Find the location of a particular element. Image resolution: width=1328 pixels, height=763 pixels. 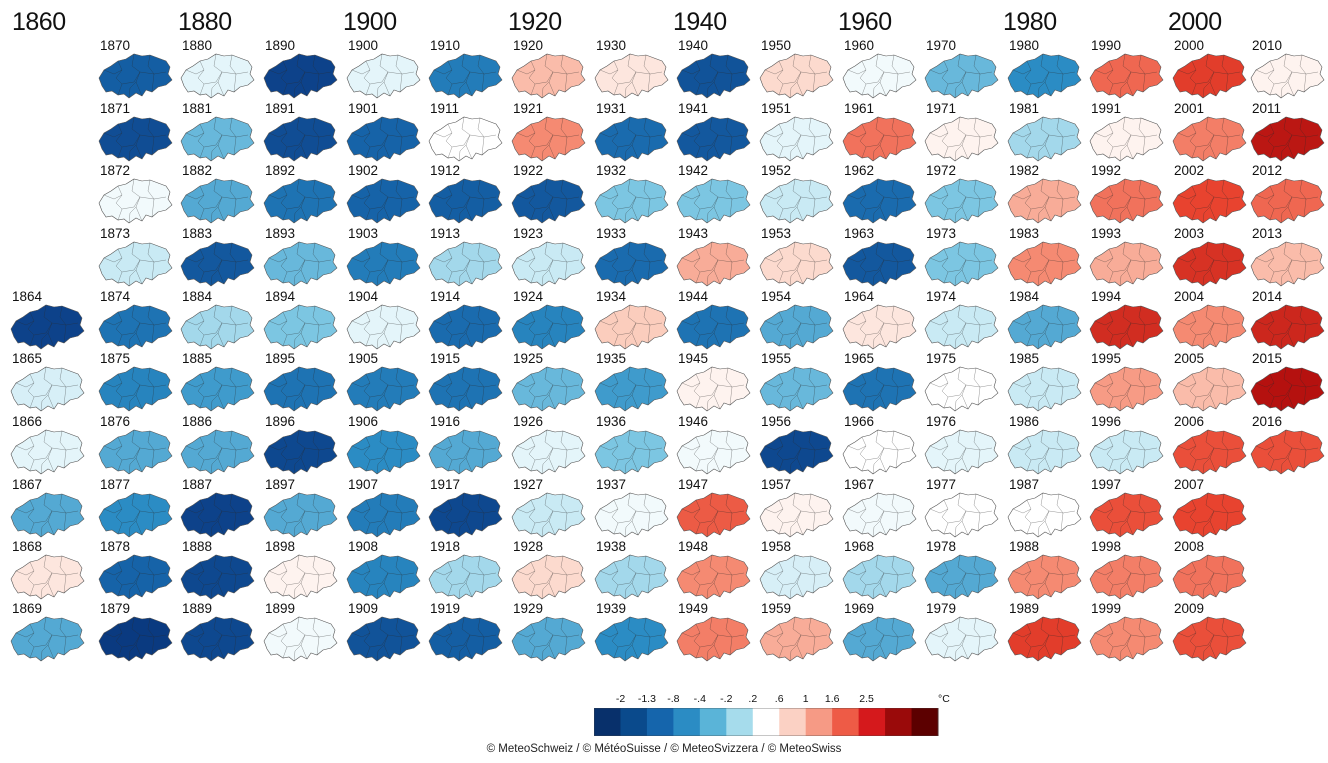

year-label: 1953 is located at coordinates (776, 233).